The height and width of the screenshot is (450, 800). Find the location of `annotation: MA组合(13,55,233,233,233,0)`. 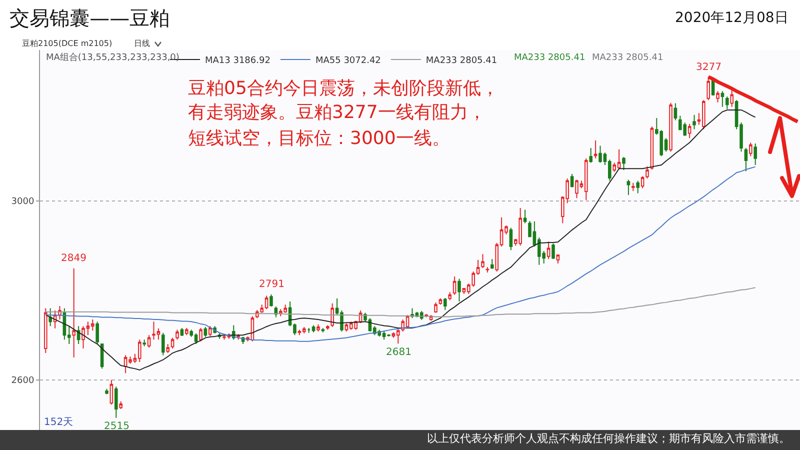

annotation: MA组合(13,55,233,233,233,0) is located at coordinates (113, 57).